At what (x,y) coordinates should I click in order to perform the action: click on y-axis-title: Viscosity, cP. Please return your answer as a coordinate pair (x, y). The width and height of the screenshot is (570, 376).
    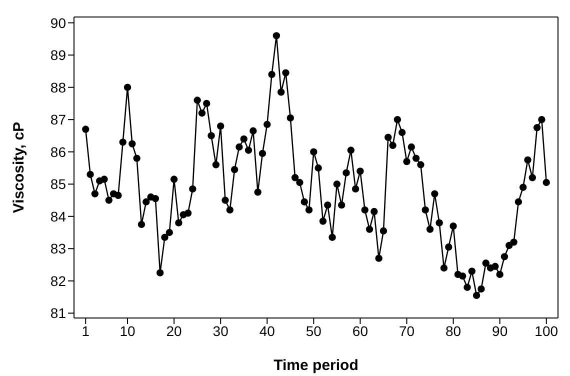
    Looking at the image, I should click on (19, 168).